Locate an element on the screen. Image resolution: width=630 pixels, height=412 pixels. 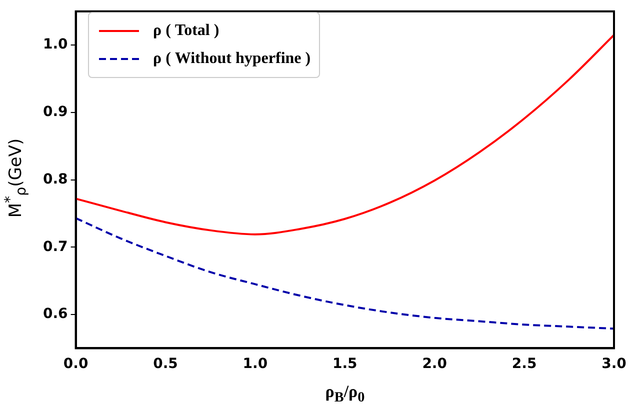
legend-label: ρ ( Without hyperfine ) is located at coordinates (232, 59).